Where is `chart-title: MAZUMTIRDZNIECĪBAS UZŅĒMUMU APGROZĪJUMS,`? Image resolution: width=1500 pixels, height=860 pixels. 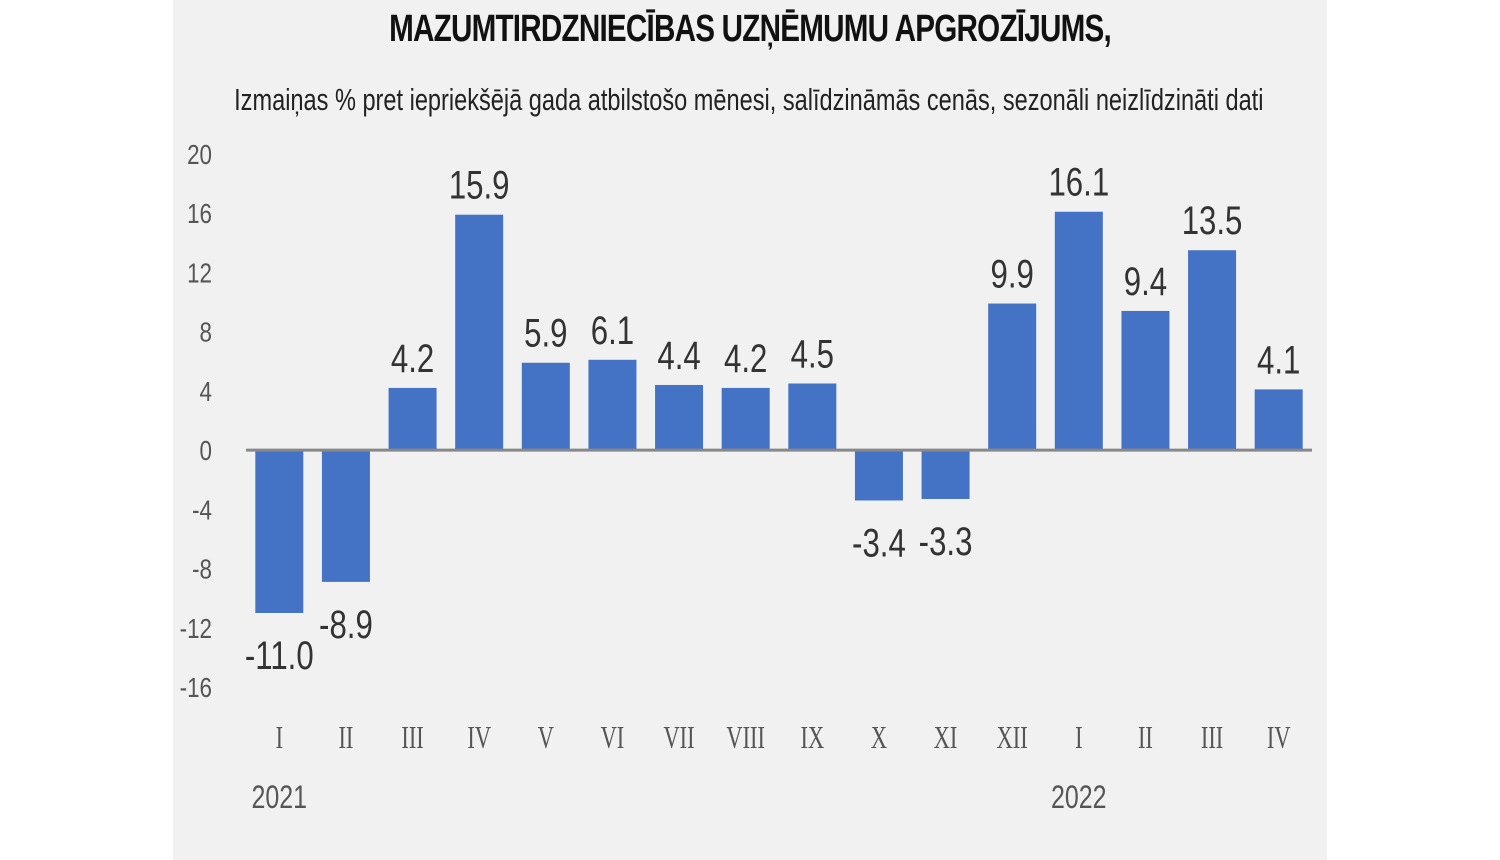 chart-title: MAZUMTIRDZNIECĪBAS UZŅĒMUMU APGROZĪJUMS, is located at coordinates (750, 29).